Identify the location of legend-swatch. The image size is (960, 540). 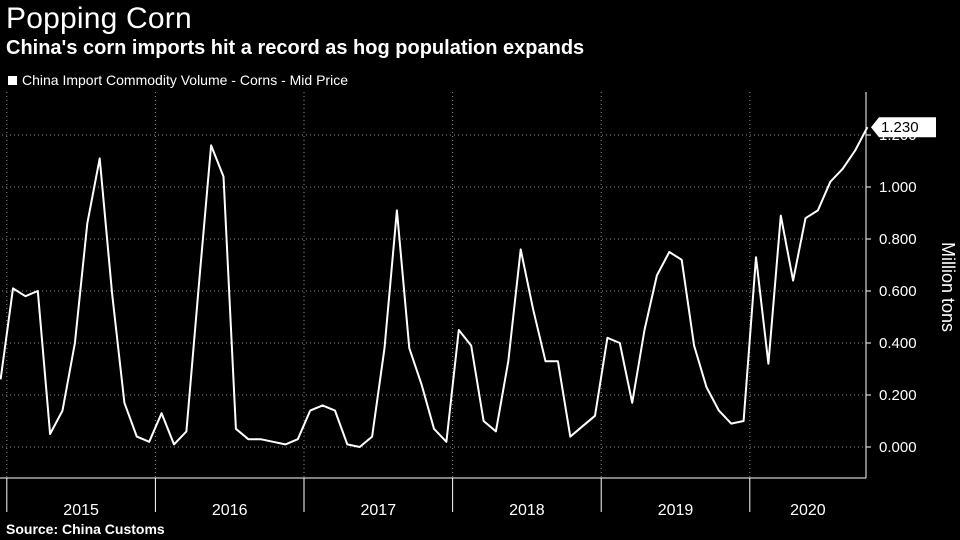
(12, 80).